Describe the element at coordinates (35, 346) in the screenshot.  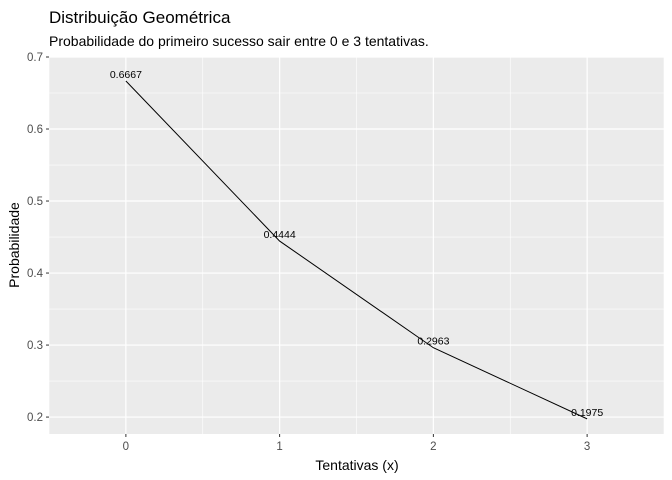
I see `y-tick-label: 0.3` at that location.